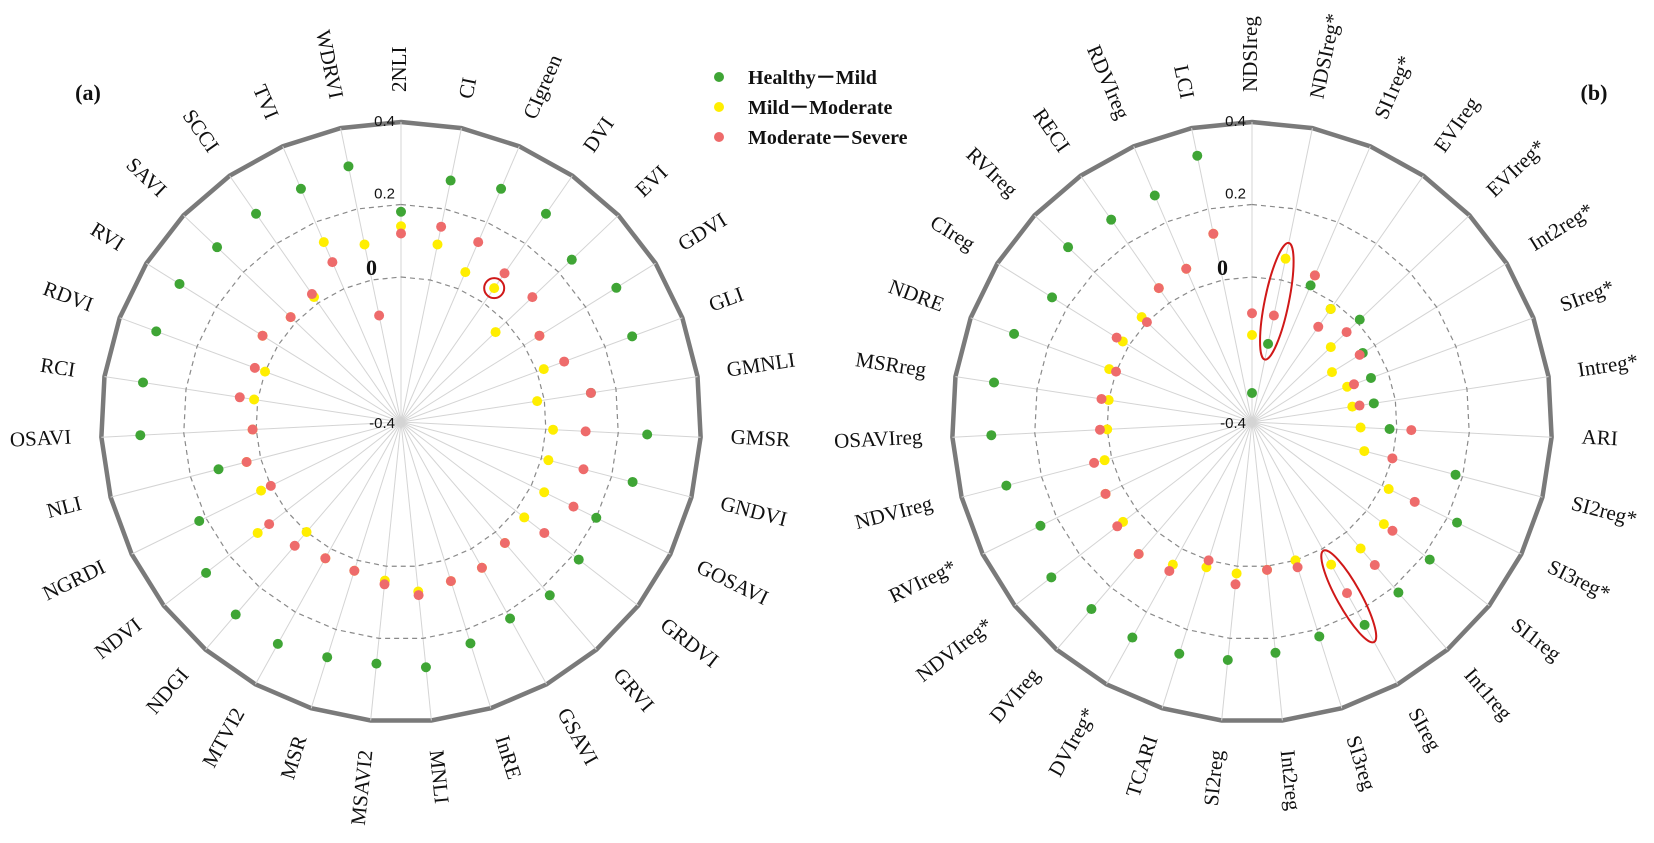 The width and height of the screenshot is (1654, 843). Describe the element at coordinates (269, 524) in the screenshot. I see `panel-a-point-moderate-severe-ndvi` at that location.